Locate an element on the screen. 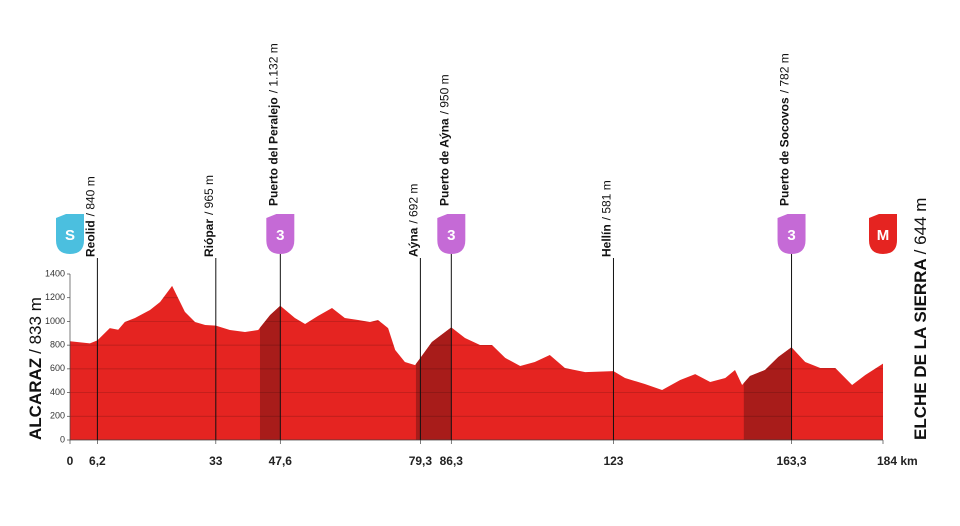  y-tick-label: 600 is located at coordinates (57, 368).